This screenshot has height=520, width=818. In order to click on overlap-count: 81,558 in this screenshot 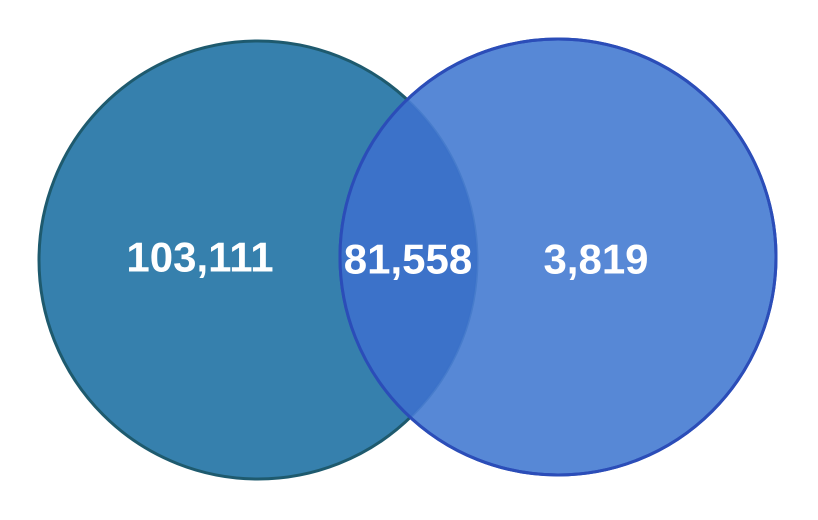, I will do `click(408, 259)`.